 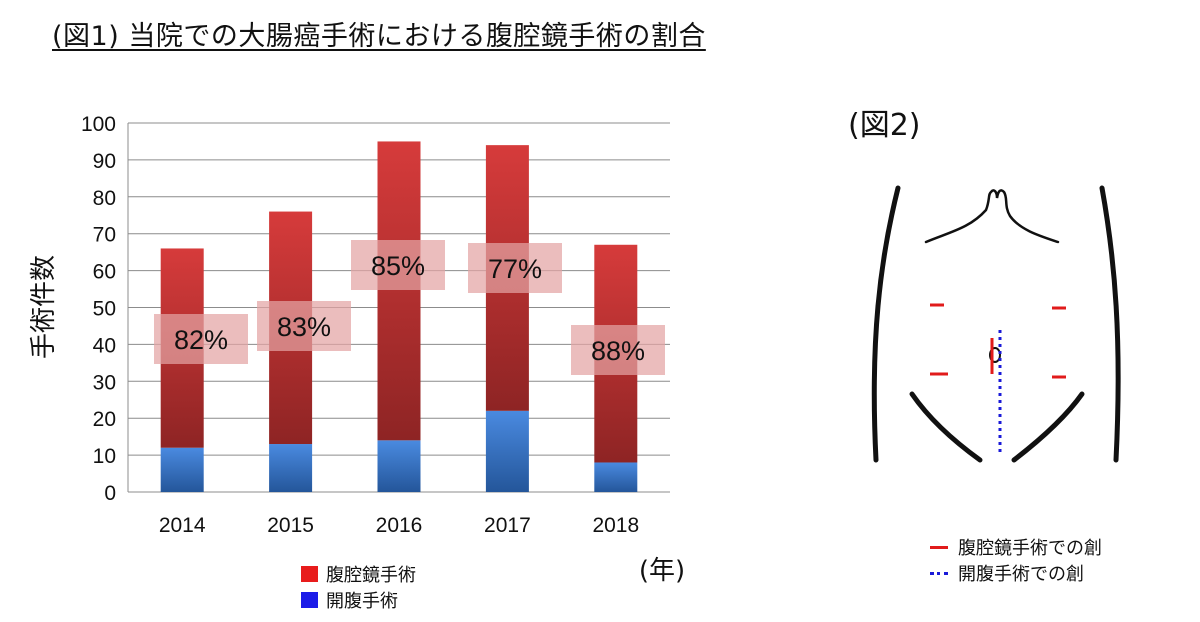 I want to click on chest-line, so click(x=992, y=216).